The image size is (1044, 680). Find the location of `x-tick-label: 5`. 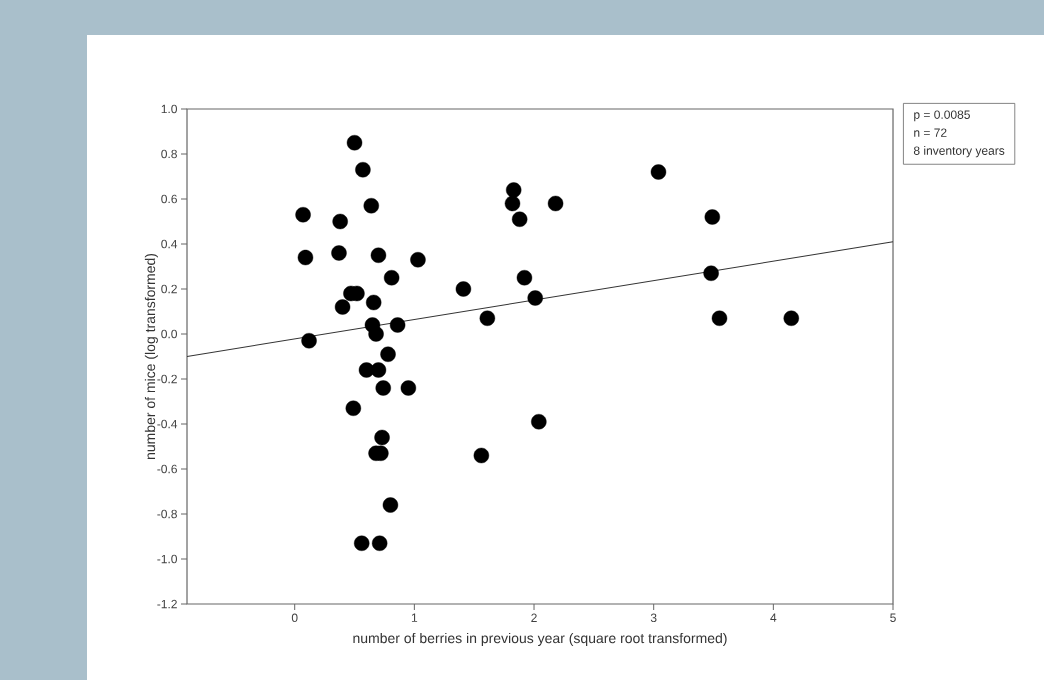

x-tick-label: 5 is located at coordinates (893, 617).